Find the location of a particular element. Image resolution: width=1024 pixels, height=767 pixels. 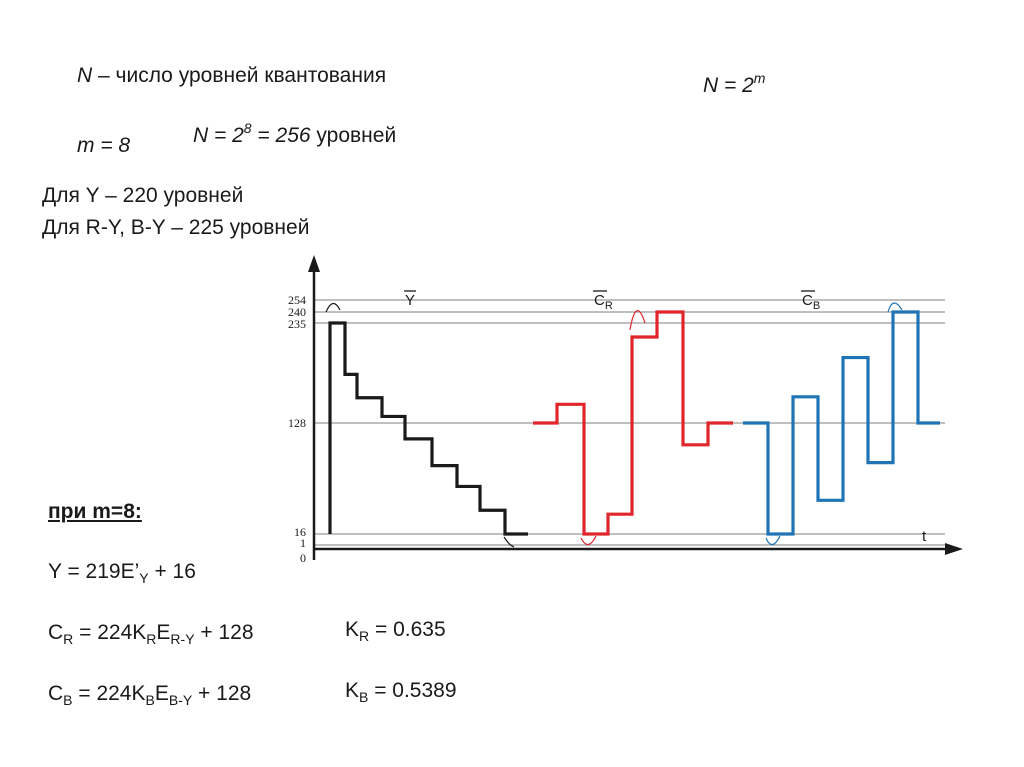

n-power-lhs: N = 2 is located at coordinates (728, 85).